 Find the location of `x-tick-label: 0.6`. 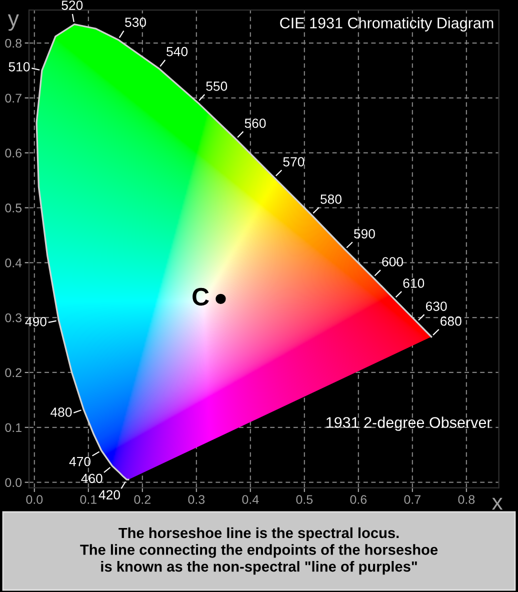

x-tick-label: 0.6 is located at coordinates (358, 499).